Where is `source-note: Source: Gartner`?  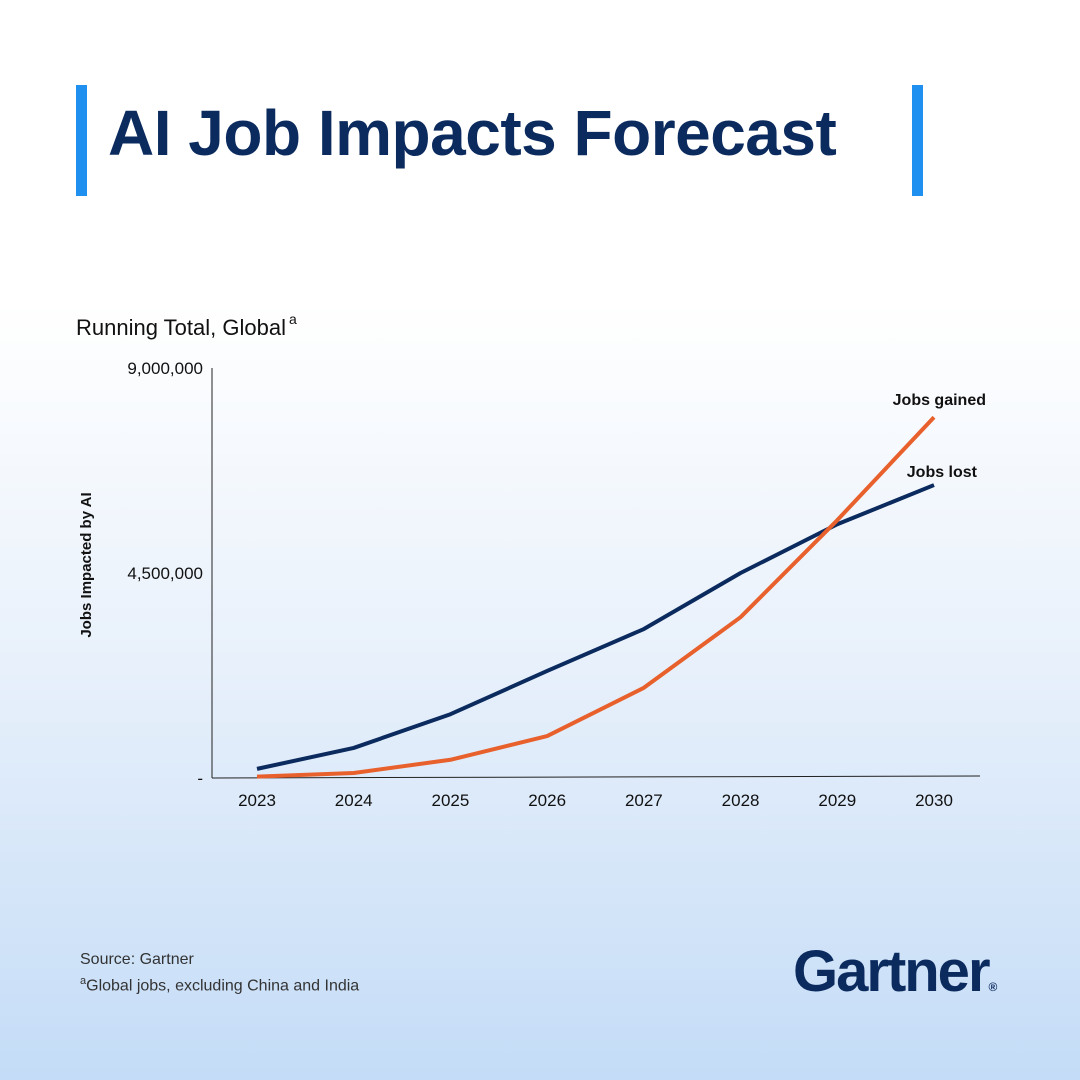
source-note: Source: Gartner is located at coordinates (137, 959).